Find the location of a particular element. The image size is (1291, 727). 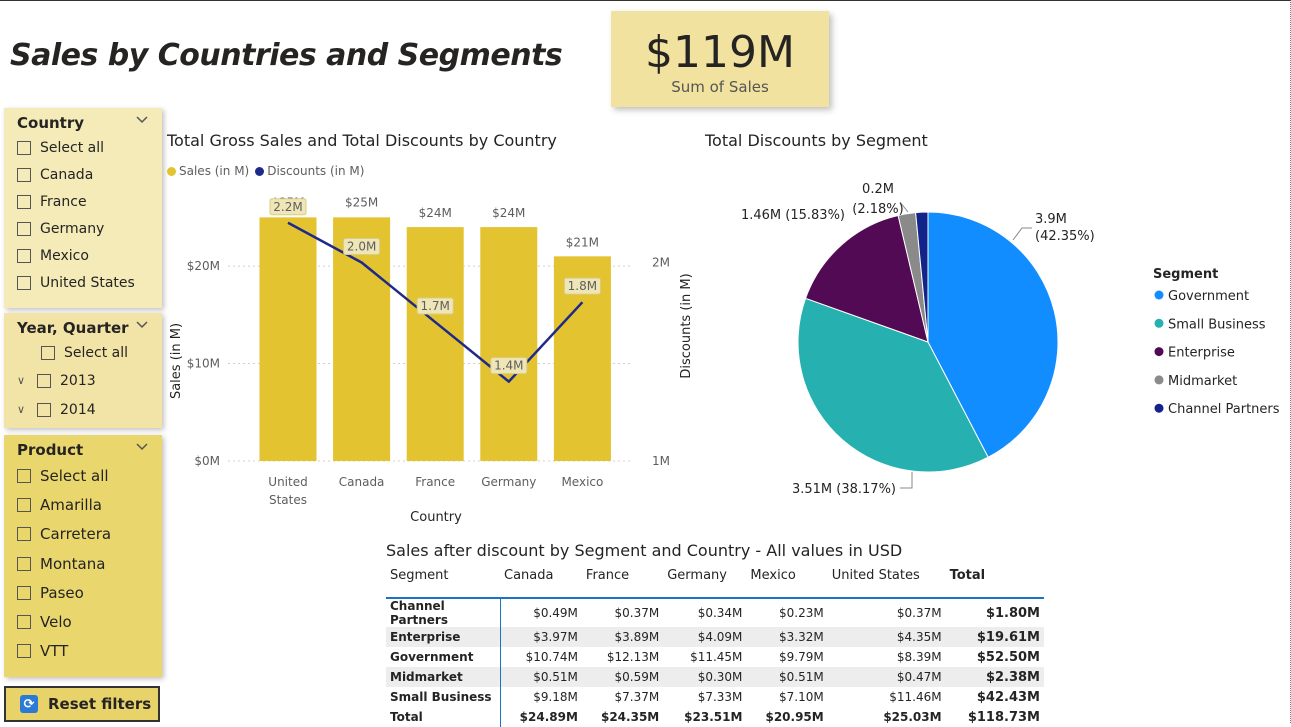

kpi-card: $119M Sum of Sales is located at coordinates (720, 59).